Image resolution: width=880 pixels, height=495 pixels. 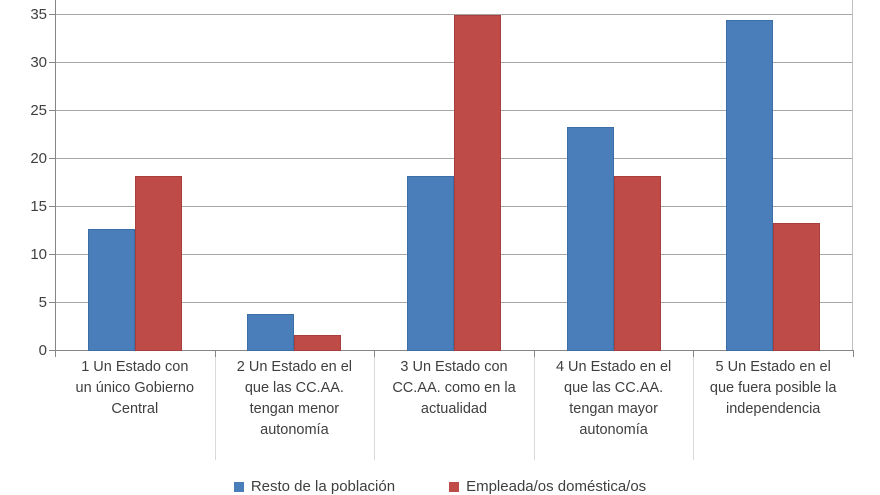 I want to click on legend-item-1: Resto de la población, so click(x=314, y=486).